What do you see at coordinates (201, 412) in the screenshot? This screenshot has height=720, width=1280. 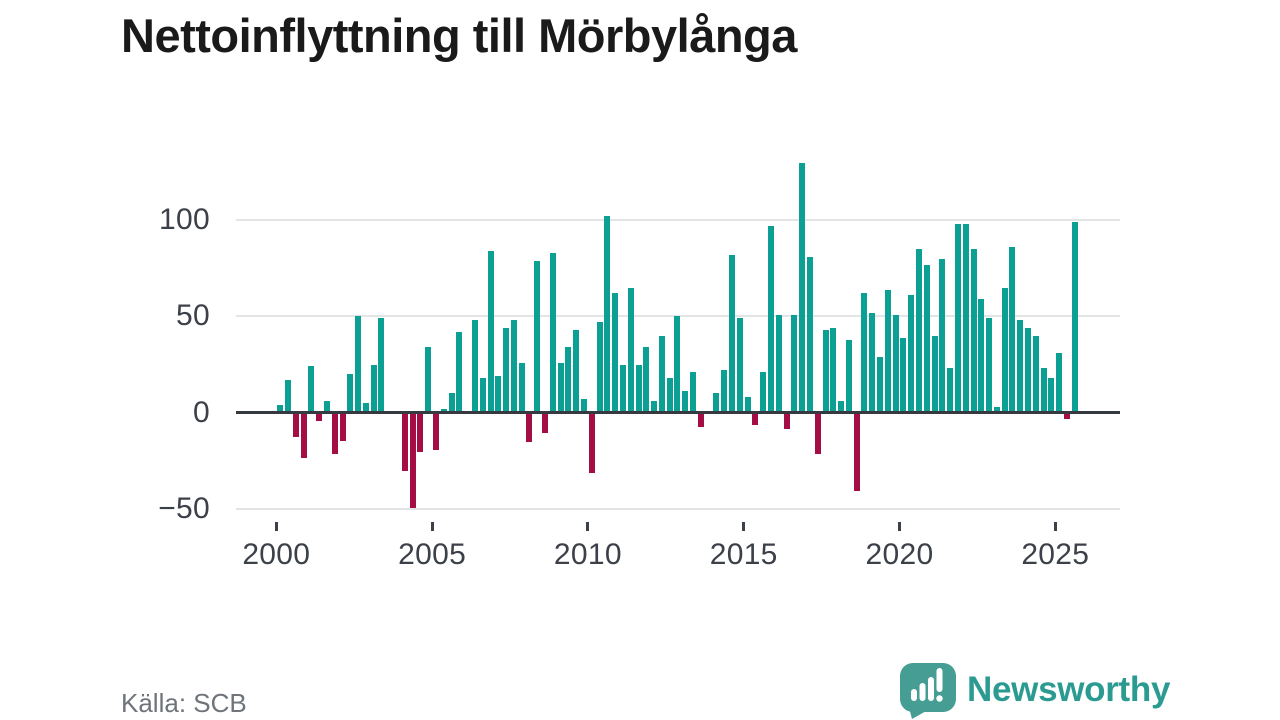 I see `y-axis-tick-label: 0` at bounding box center [201, 412].